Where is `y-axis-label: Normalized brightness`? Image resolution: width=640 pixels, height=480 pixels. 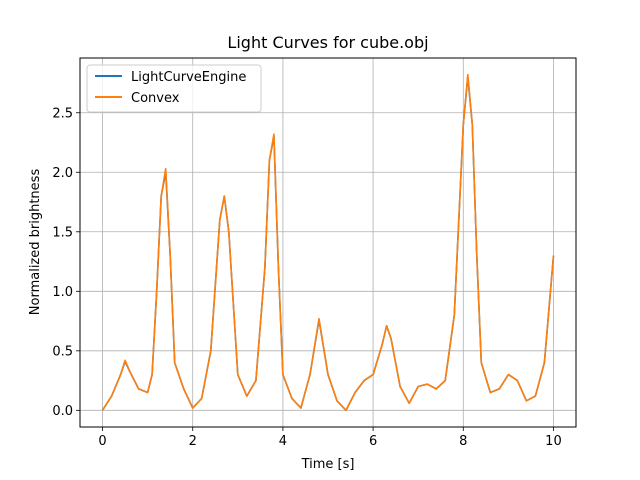 y-axis-label: Normalized brightness is located at coordinates (35, 242).